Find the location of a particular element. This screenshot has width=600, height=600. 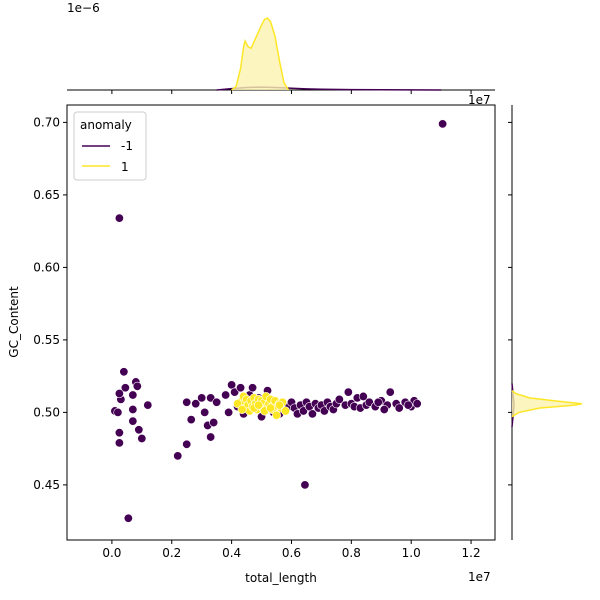

legend: anomaly -1 1 is located at coordinates (110, 146).